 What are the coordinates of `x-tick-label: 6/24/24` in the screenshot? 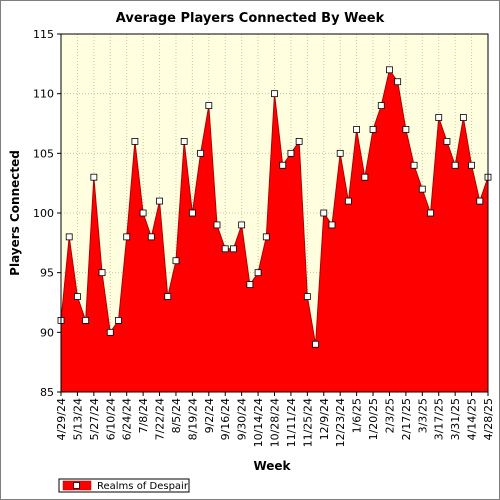 It's located at (127, 419).